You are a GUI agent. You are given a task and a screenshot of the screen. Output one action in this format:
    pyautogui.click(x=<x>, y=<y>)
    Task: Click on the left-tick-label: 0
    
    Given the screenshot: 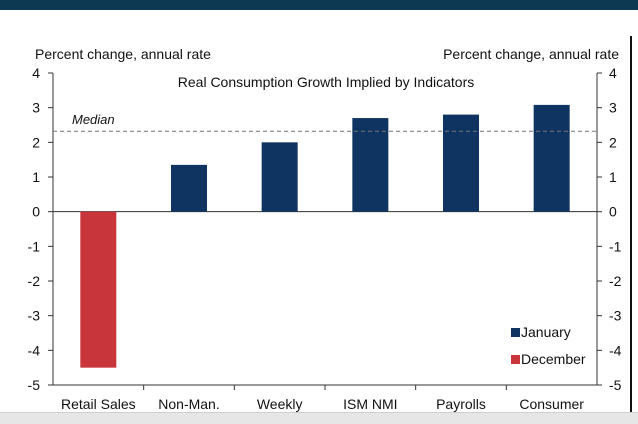 What is the action you would take?
    pyautogui.click(x=36, y=212)
    